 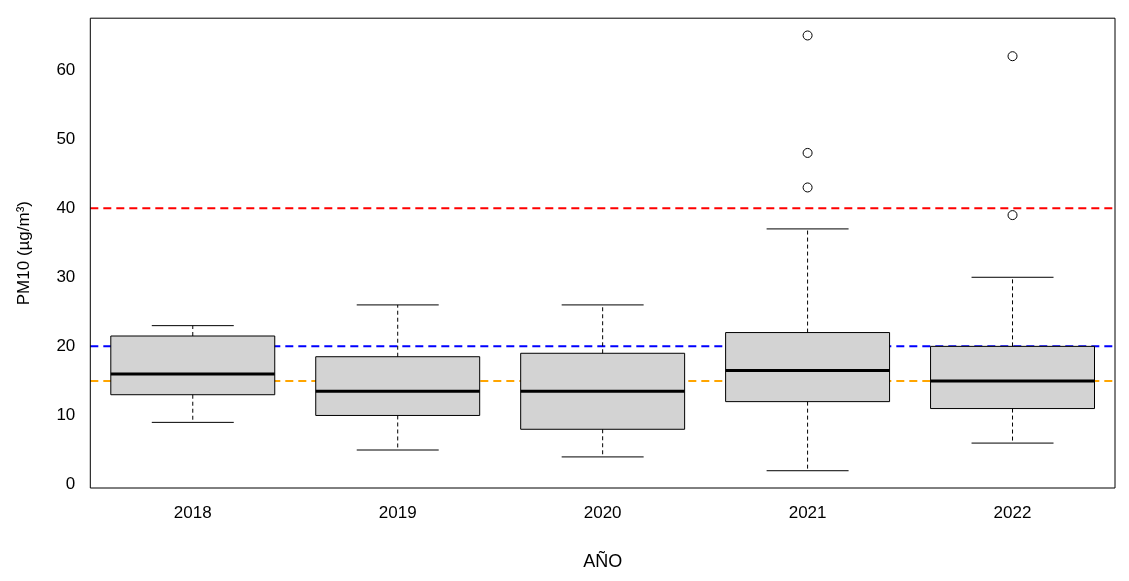 I want to click on x-tick-label: 2021, so click(x=807, y=512).